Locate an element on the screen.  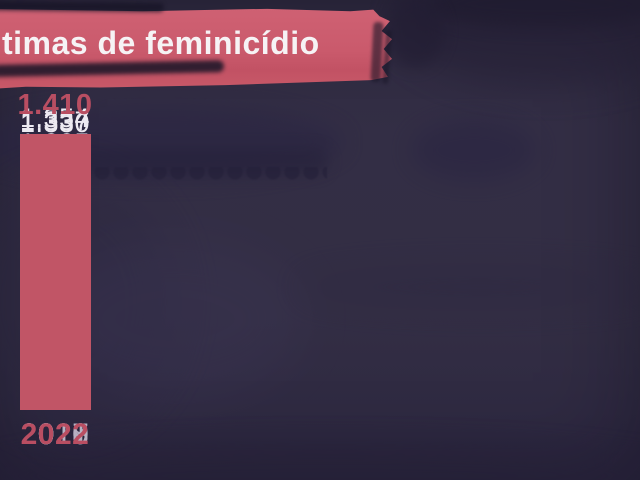
background-scallop-texture is located at coordinates (191, 176).